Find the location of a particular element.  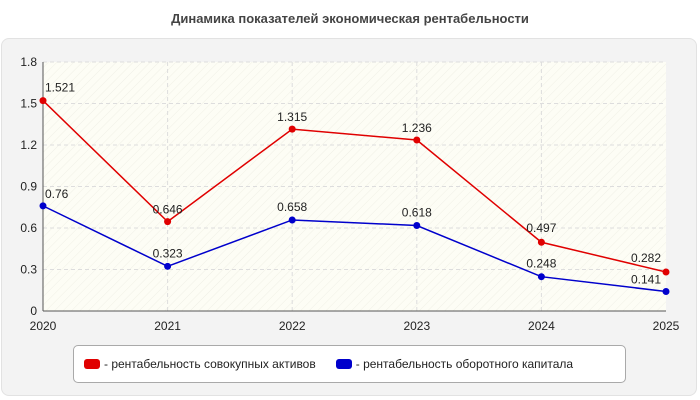

legend-item-working-capital: - рентабельность оборотного капитала is located at coordinates (454, 364).